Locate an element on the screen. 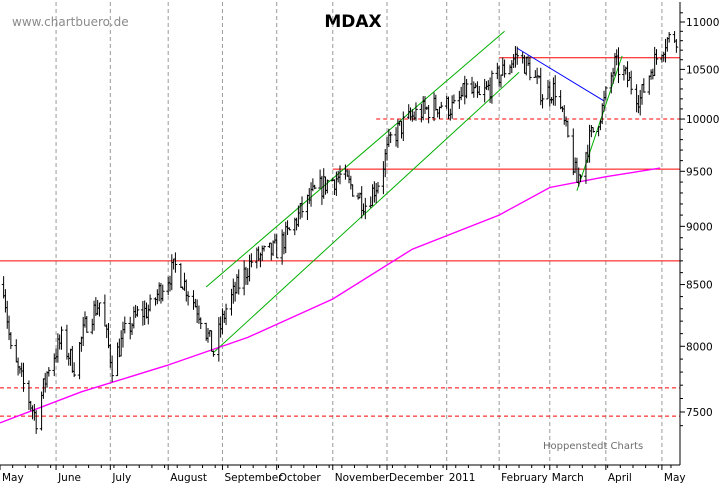 Image resolution: width=723 pixels, height=485 pixels. y-tick-label: 9500 is located at coordinates (699, 172).